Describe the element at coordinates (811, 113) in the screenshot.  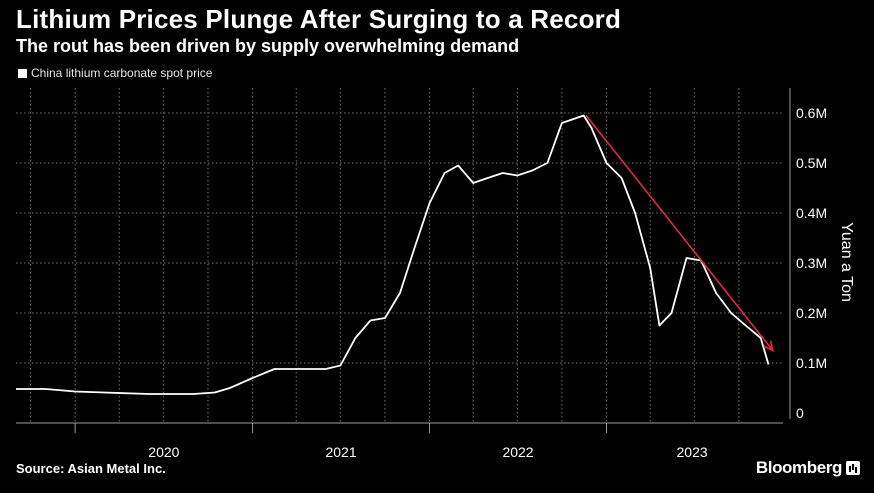
I see `y-tick-label: 0.6M` at that location.